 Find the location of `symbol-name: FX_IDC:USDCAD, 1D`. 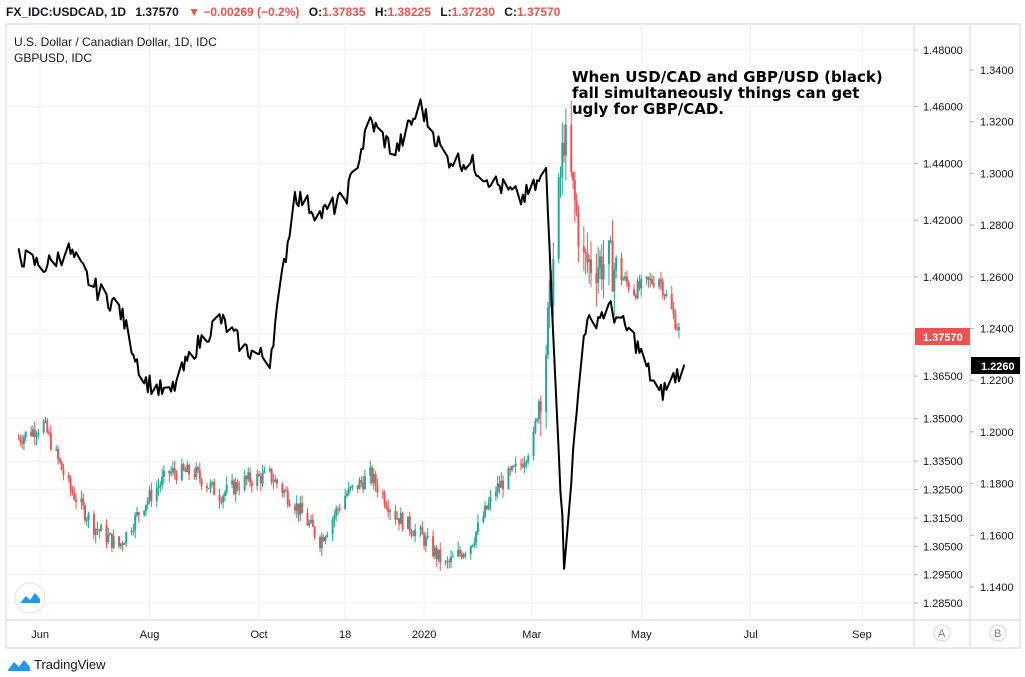

symbol-name: FX_IDC:USDCAD, 1D is located at coordinates (66, 12).